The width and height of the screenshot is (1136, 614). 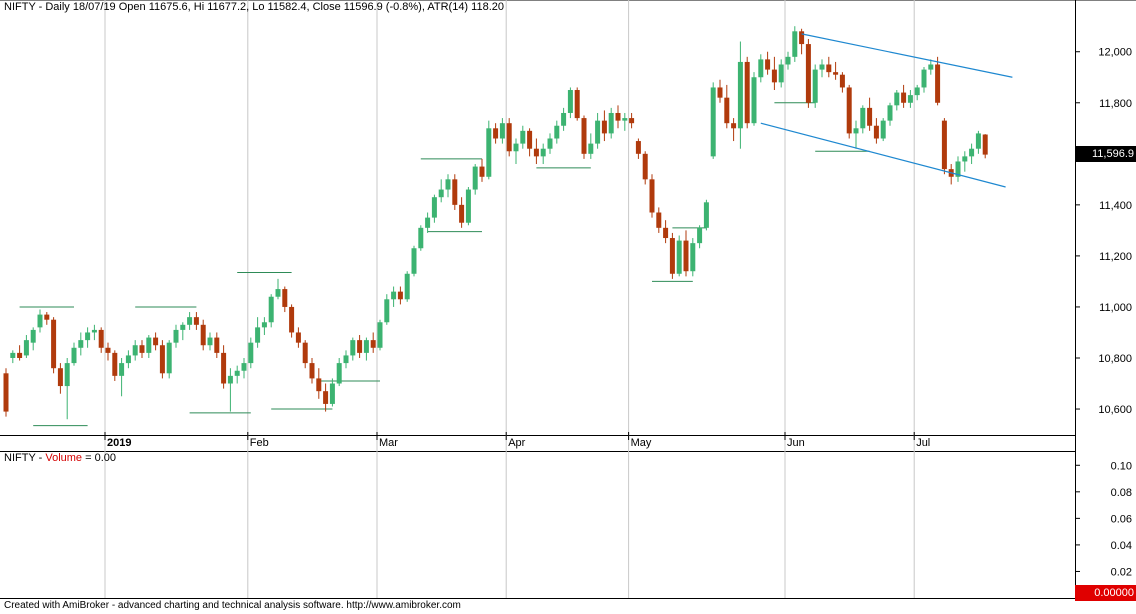 I want to click on y-tick-label: 11,400, so click(x=1115, y=206).